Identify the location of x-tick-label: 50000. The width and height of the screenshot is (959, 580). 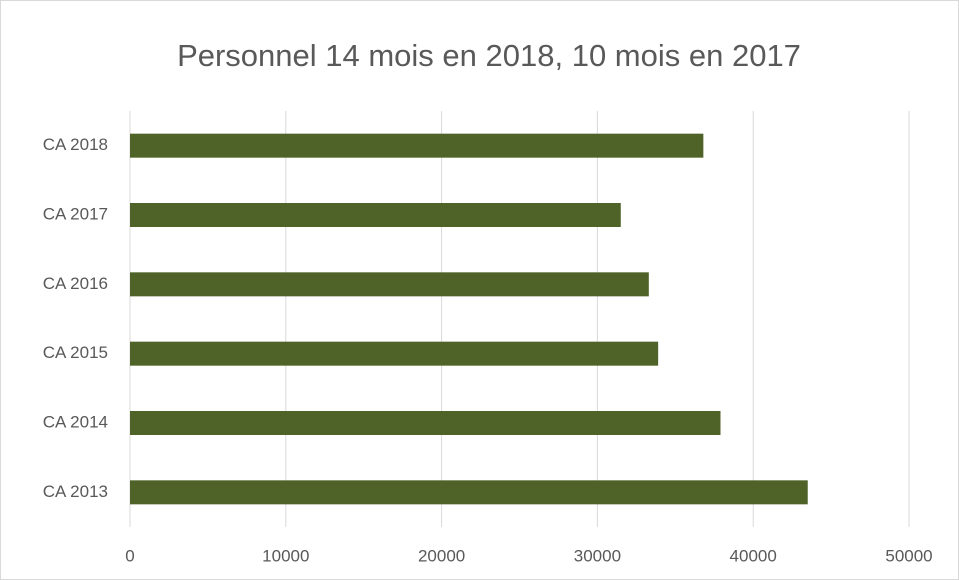
(908, 555).